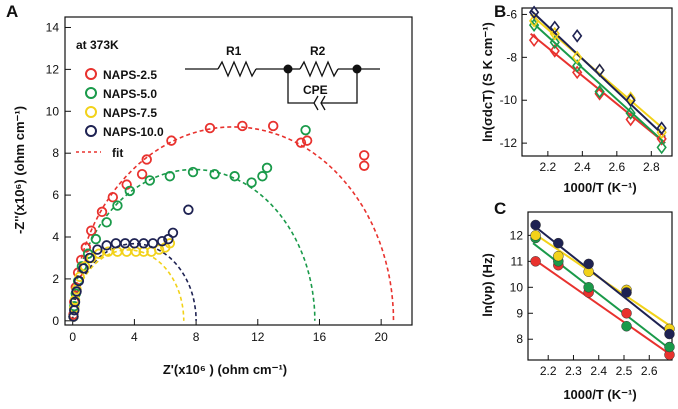  What do you see at coordinates (598, 371) in the screenshot?
I see `panel-c-x-tick-label: 2.4` at bounding box center [598, 371].